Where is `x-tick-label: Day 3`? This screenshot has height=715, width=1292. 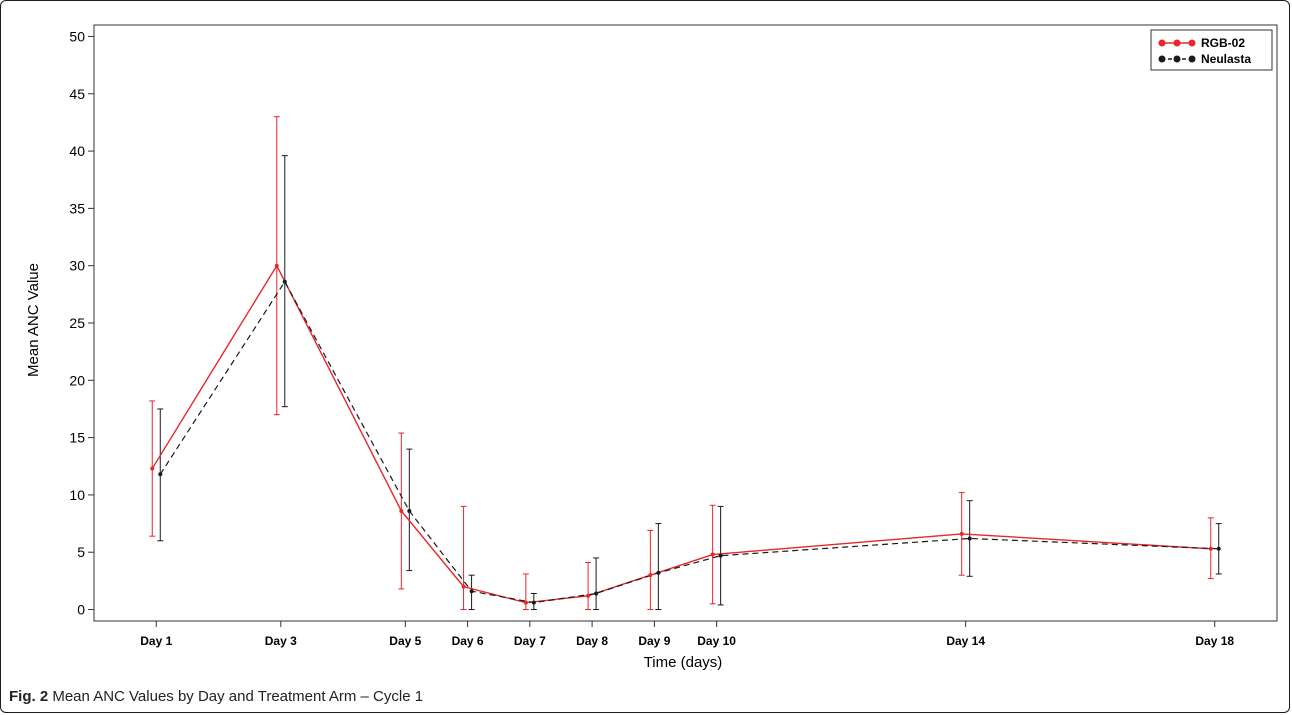
x-tick-label: Day 3 is located at coordinates (281, 641).